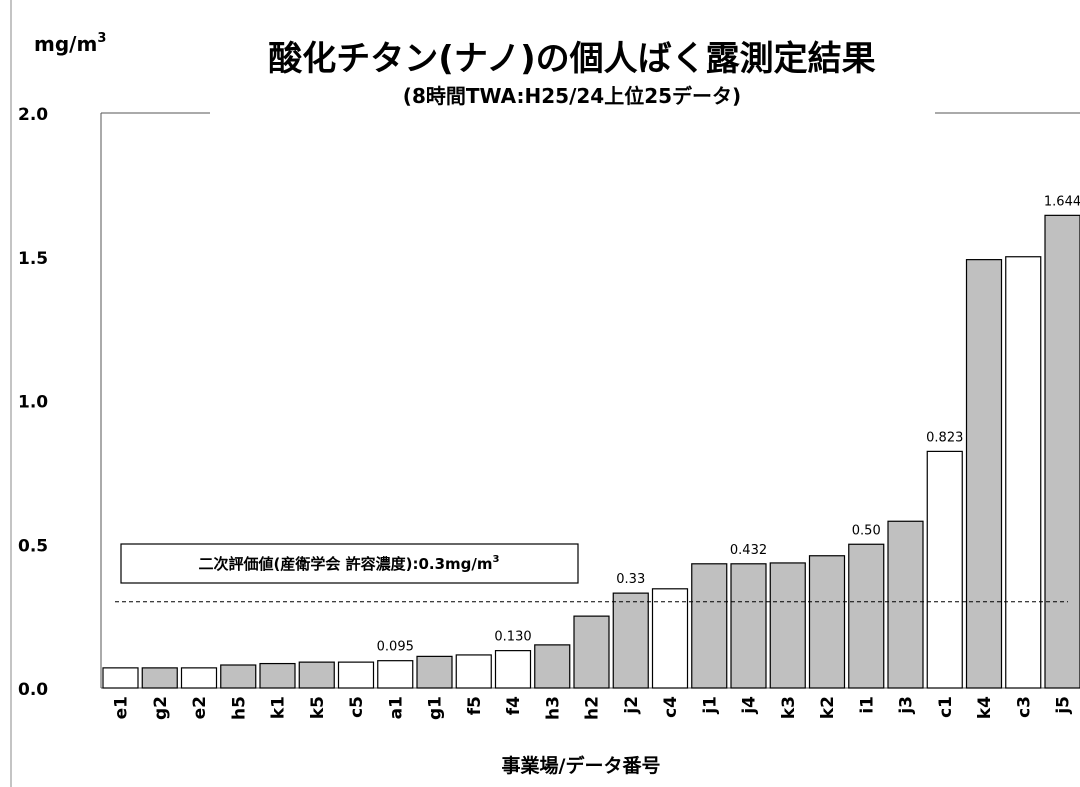 This screenshot has width=1080, height=787. What do you see at coordinates (318, 707) in the screenshot?
I see `x-tick-label: k5` at bounding box center [318, 707].